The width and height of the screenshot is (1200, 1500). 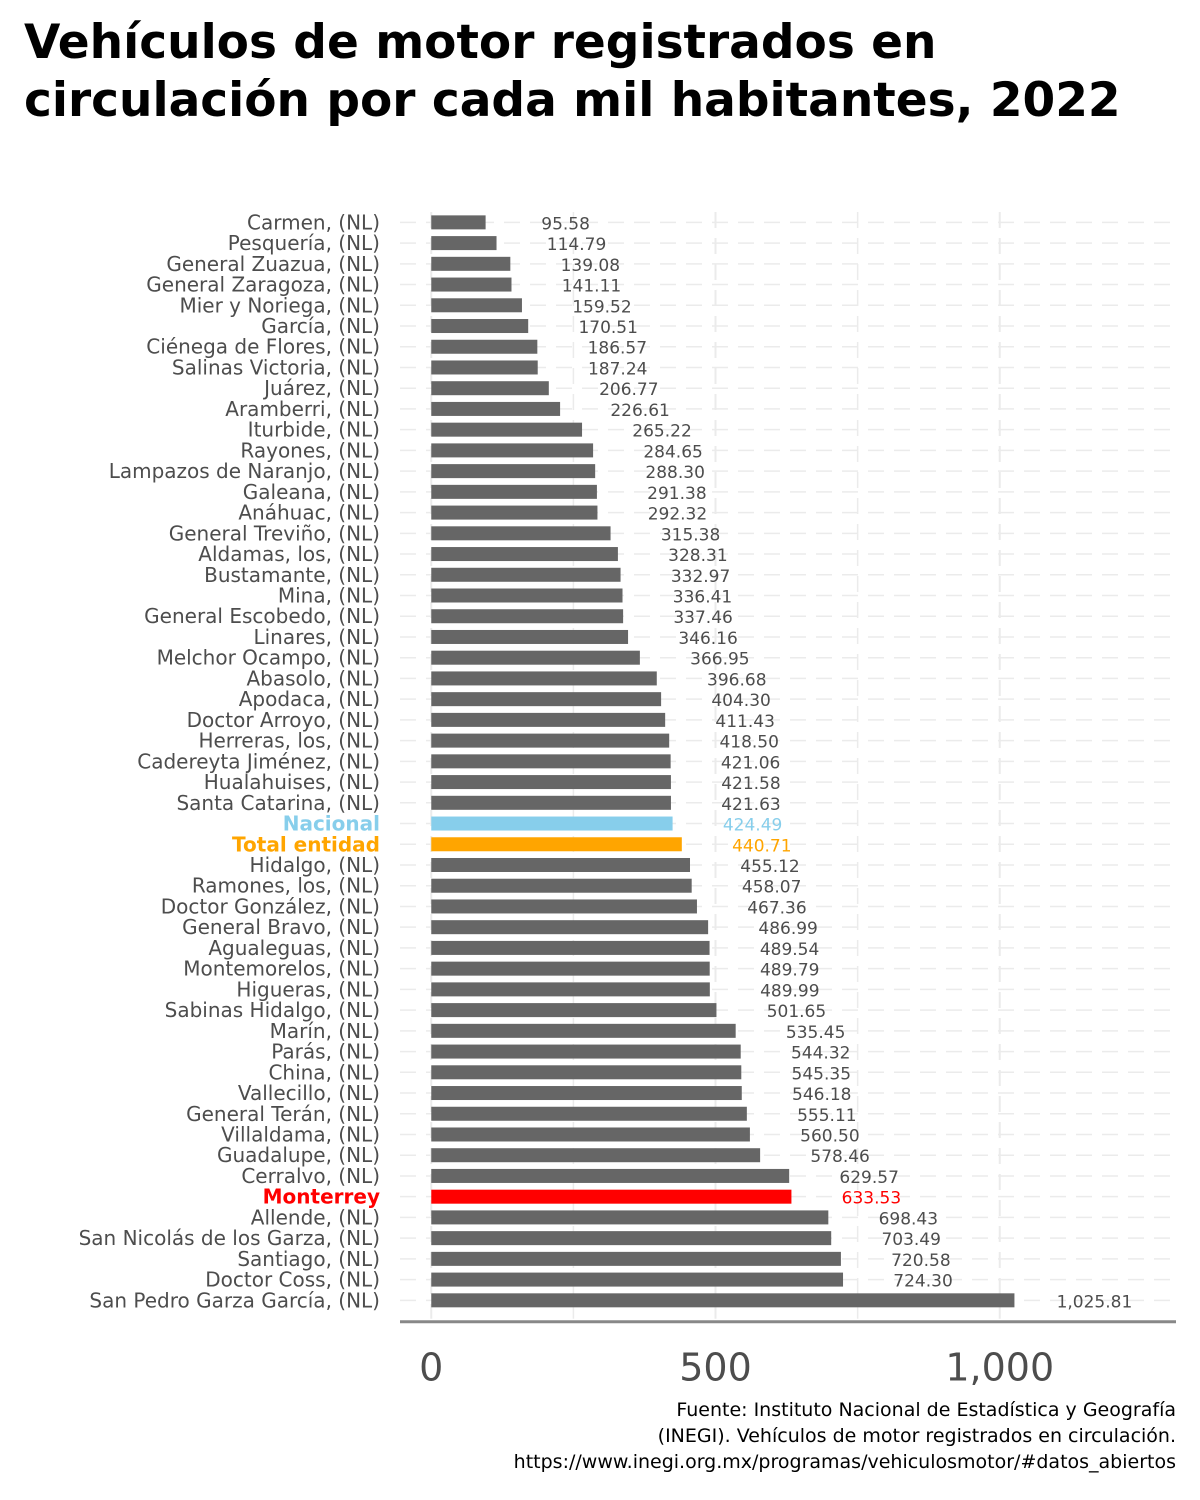 I want to click on category-label: General Bravo, (NL), so click(x=281, y=927).